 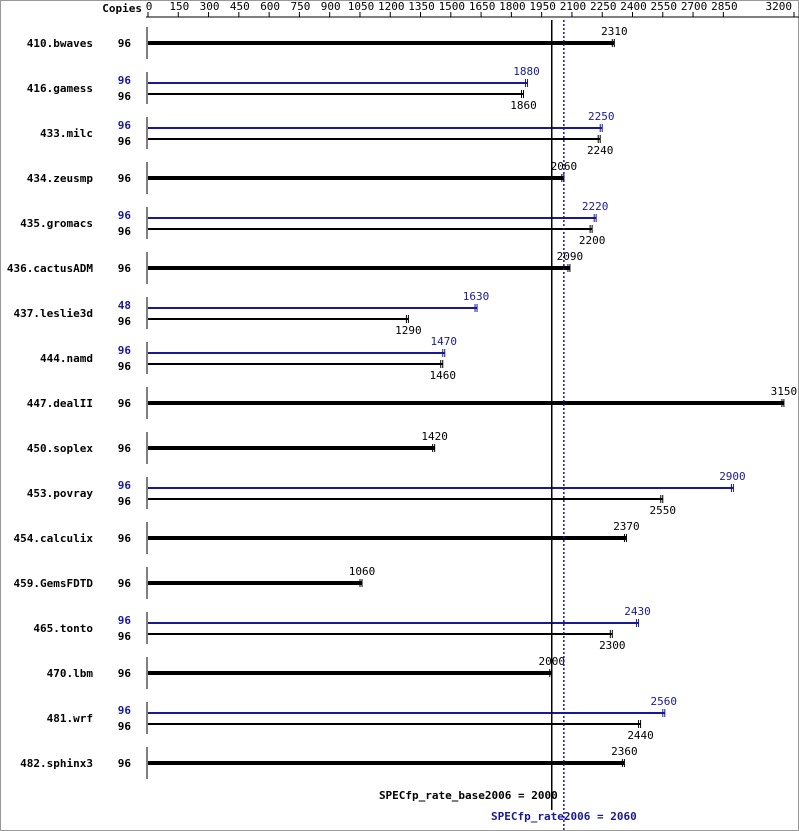 I want to click on reference-label: SPECfp_rate2006 = 2060, so click(x=564, y=816).